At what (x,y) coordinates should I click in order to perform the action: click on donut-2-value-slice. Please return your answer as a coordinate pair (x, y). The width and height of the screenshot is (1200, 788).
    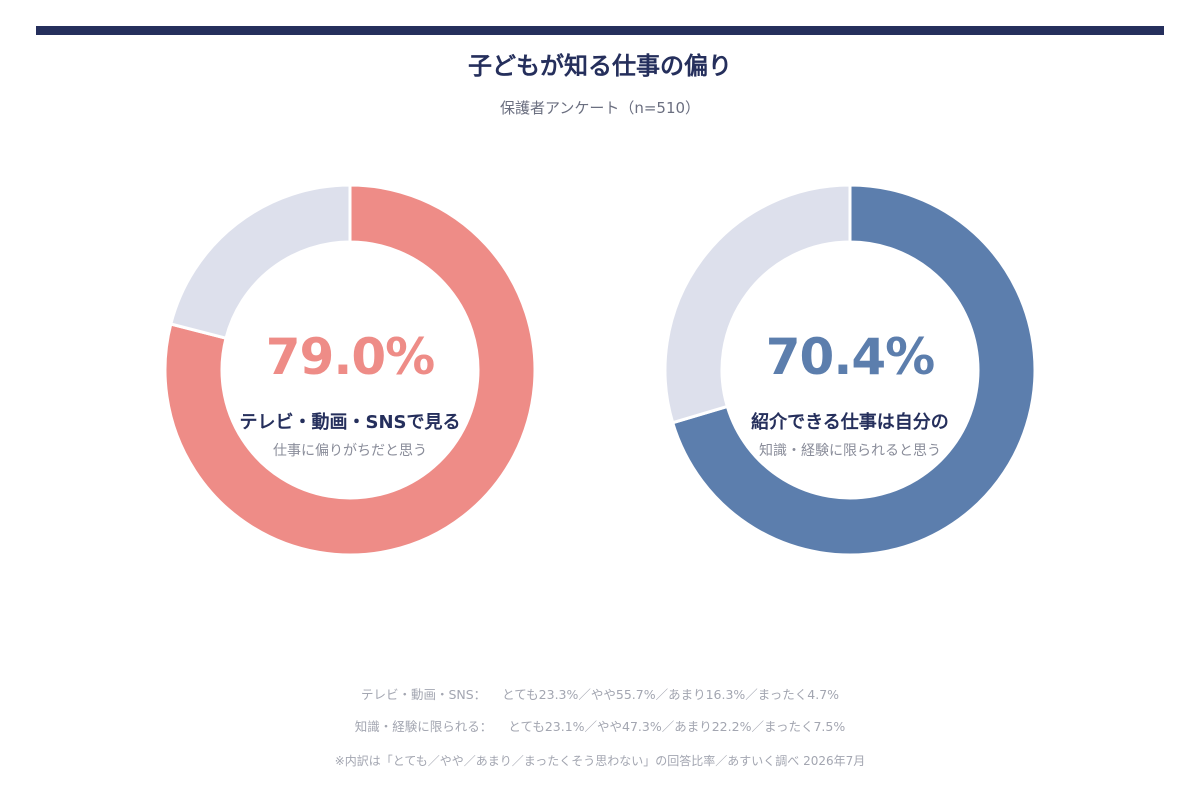
    Looking at the image, I should click on (853, 370).